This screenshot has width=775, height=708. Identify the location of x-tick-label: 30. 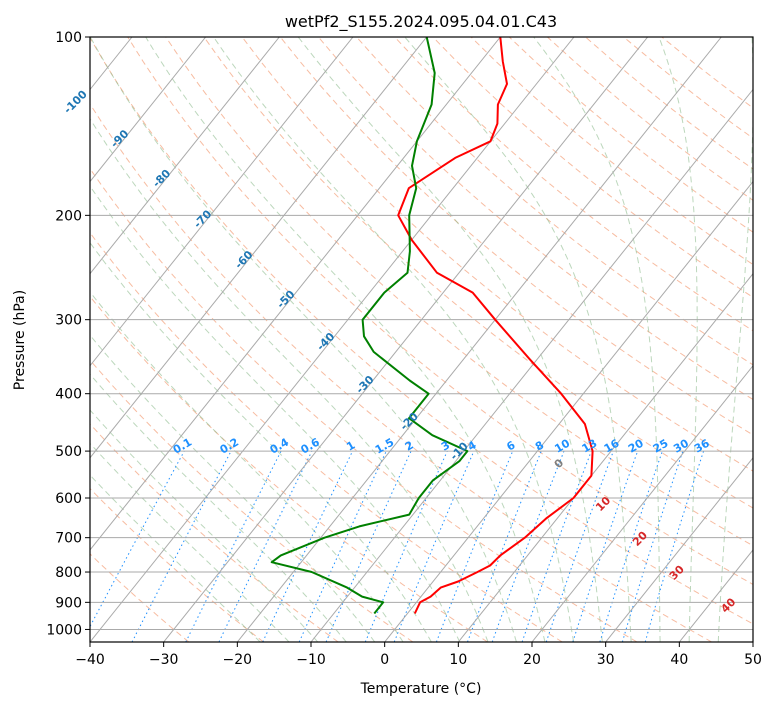
(606, 660).